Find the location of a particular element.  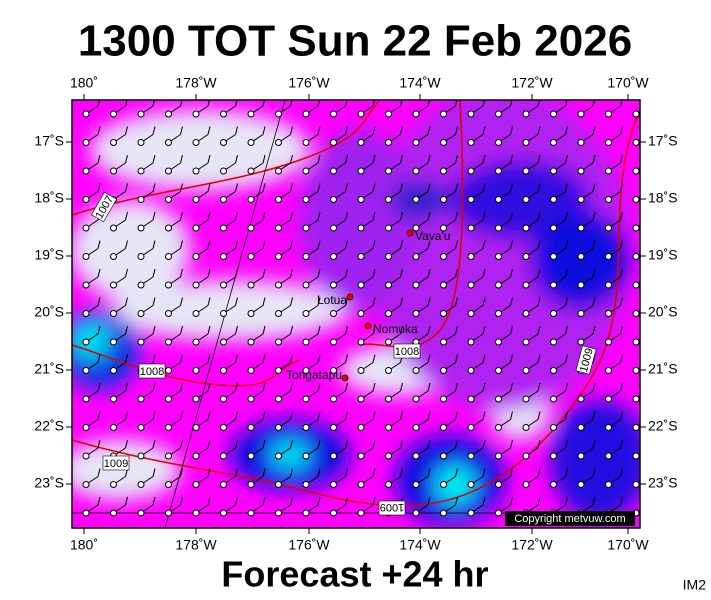

isobar-label-bg is located at coordinates (116, 463).